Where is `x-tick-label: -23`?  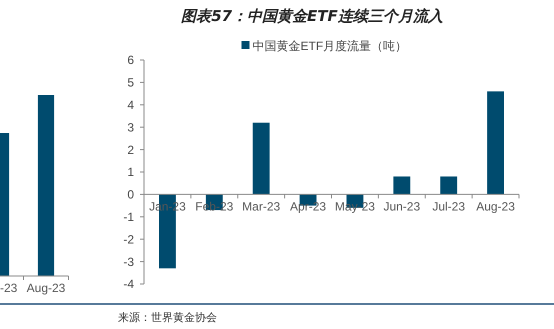 x-tick-label: -23 is located at coordinates (9, 288).